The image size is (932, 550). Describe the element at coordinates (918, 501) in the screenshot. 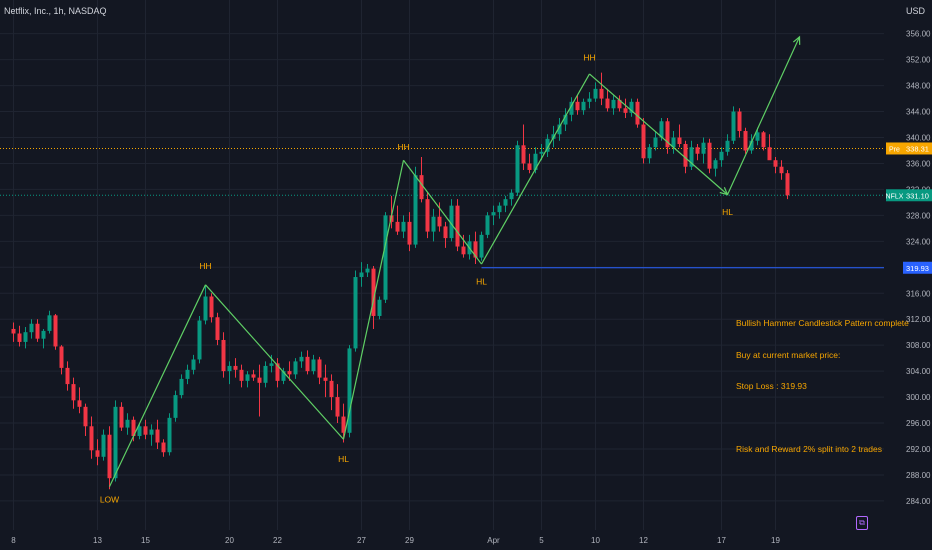

I see `price-tick-label: 284.00` at that location.